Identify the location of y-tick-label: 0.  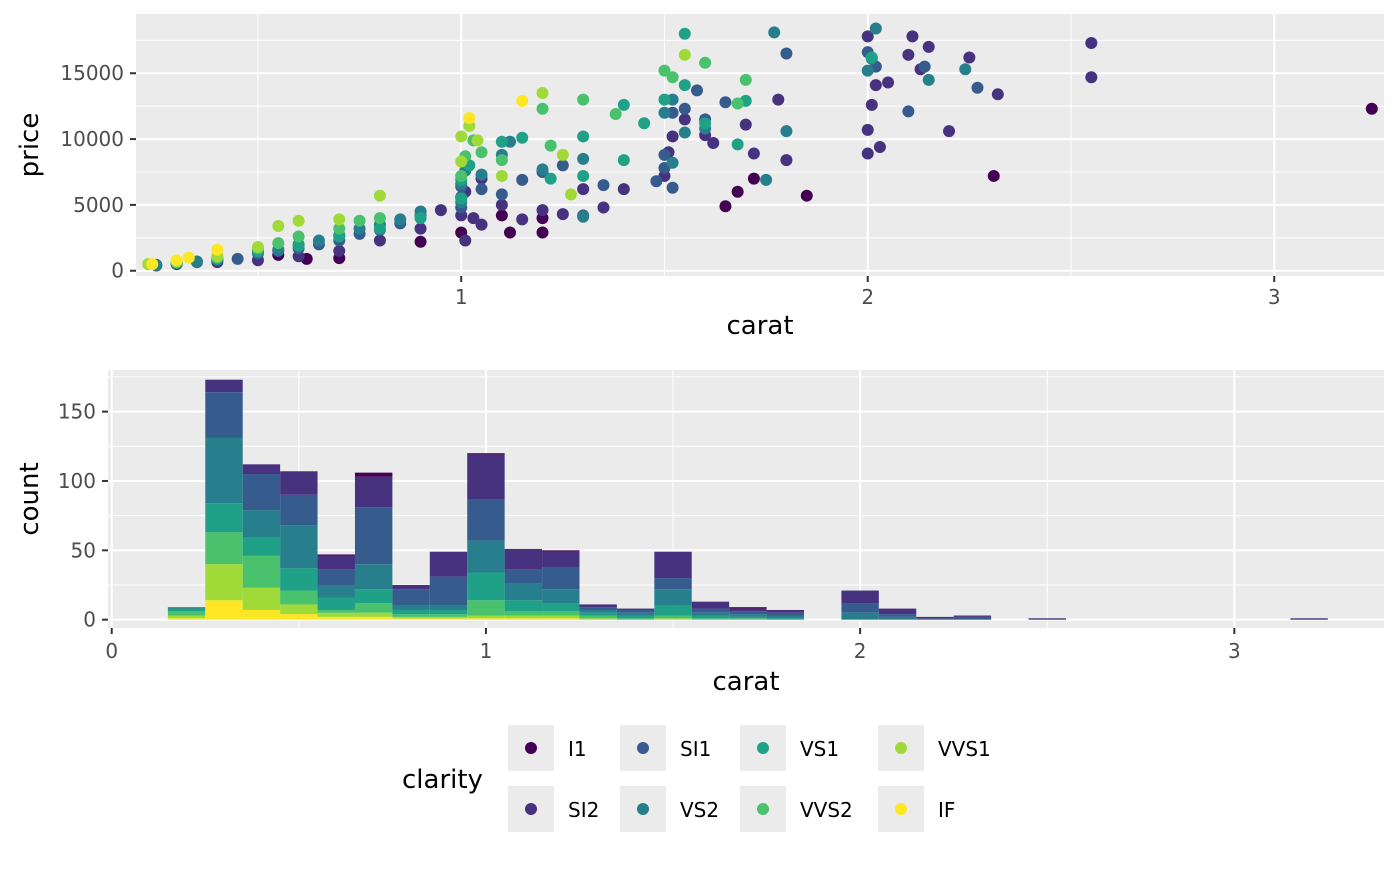
(117, 271).